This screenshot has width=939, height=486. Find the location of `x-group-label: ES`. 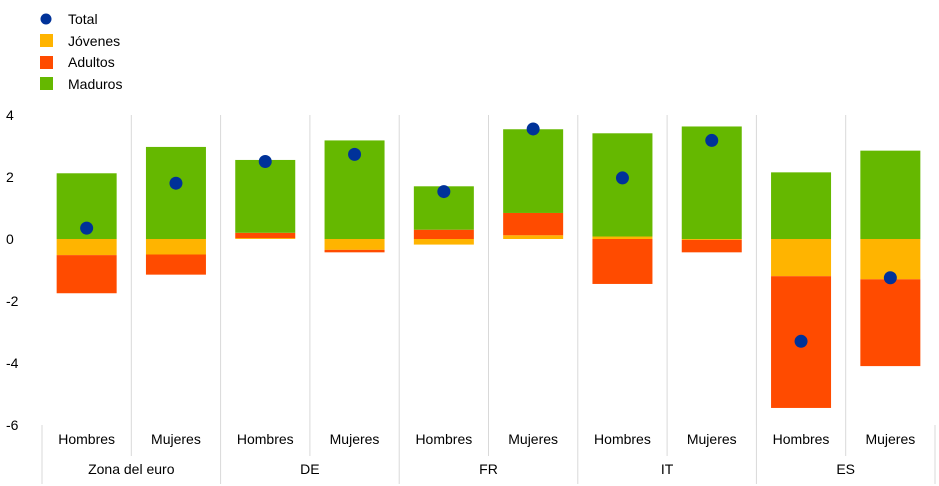

x-group-label: ES is located at coordinates (845, 469).